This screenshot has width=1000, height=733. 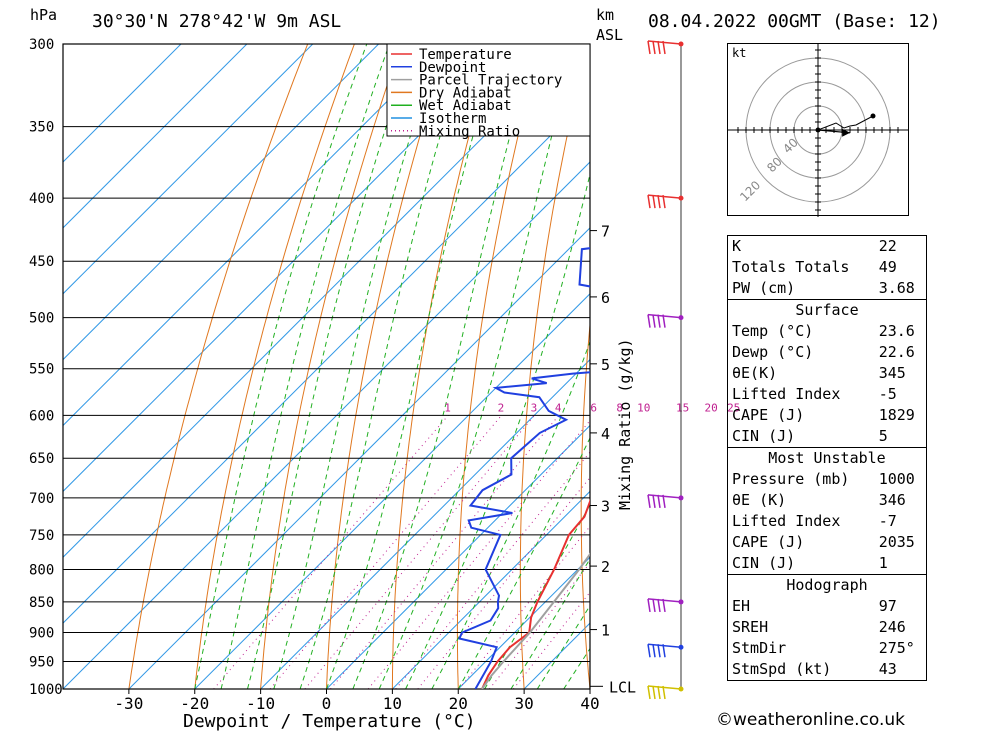 I want to click on legend-label: Mixing Ratio, so click(x=469, y=132).